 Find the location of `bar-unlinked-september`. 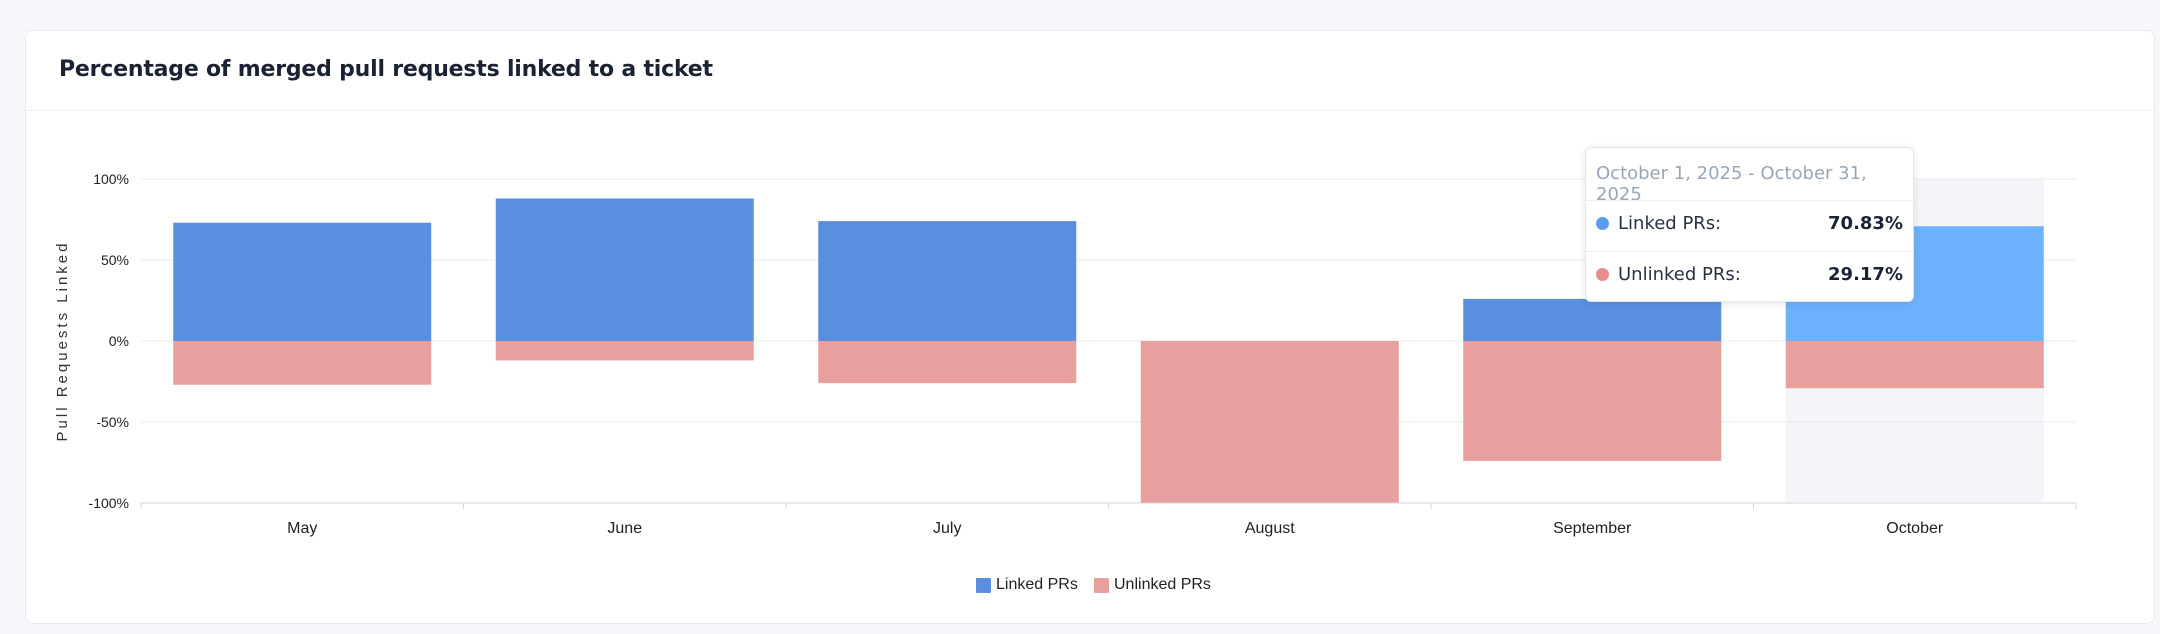

bar-unlinked-september is located at coordinates (1592, 401).